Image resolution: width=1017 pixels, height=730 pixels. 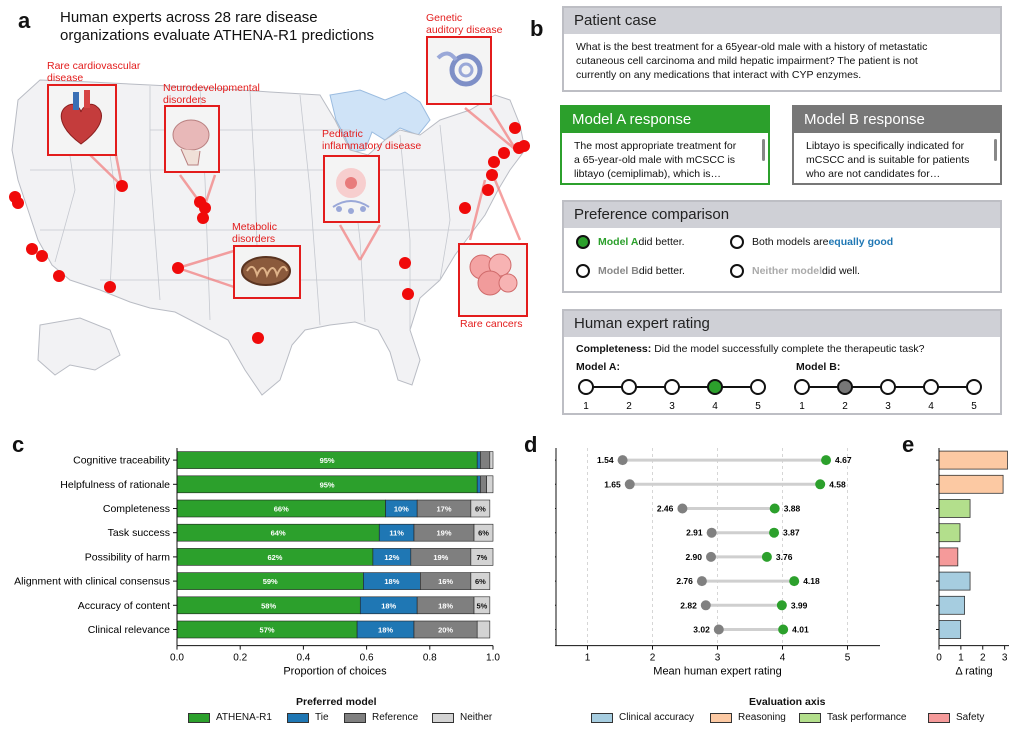 I want to click on model-a-rating-number: 5, so click(x=758, y=406).